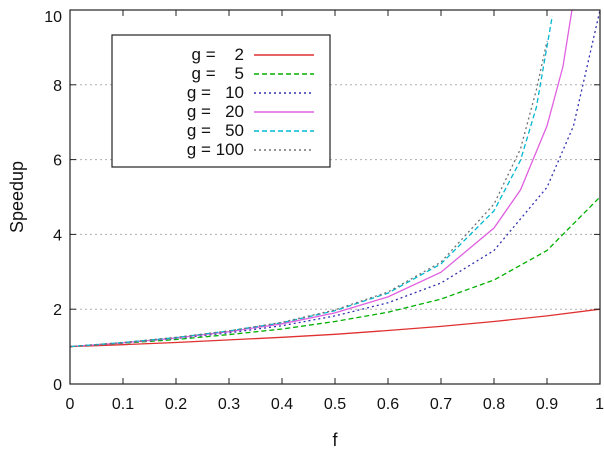 This screenshot has width=604, height=452. I want to click on legend-label: g = 100, so click(215, 149).